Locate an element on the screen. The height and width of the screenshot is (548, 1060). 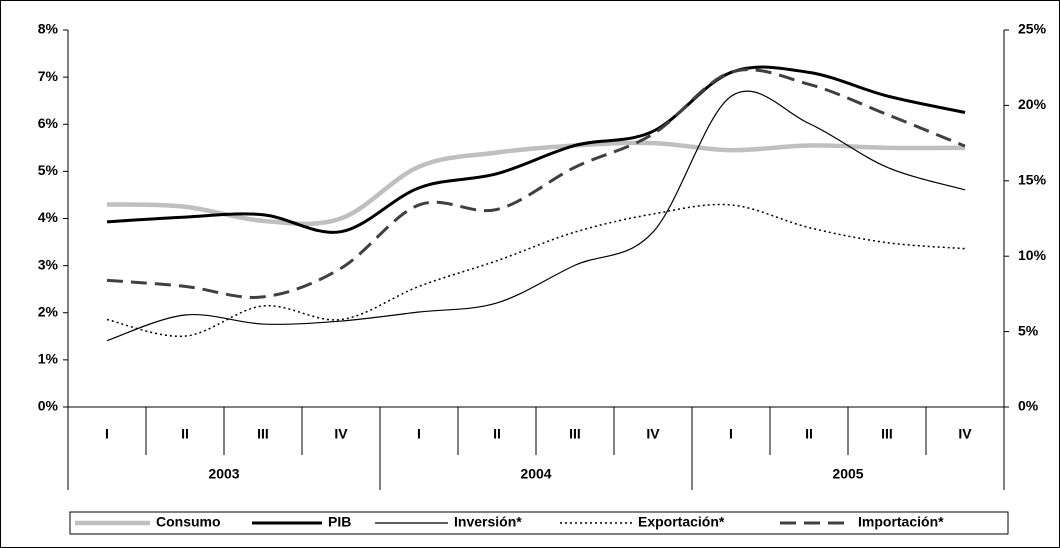
y-tick-label: 5% is located at coordinates (48, 170).